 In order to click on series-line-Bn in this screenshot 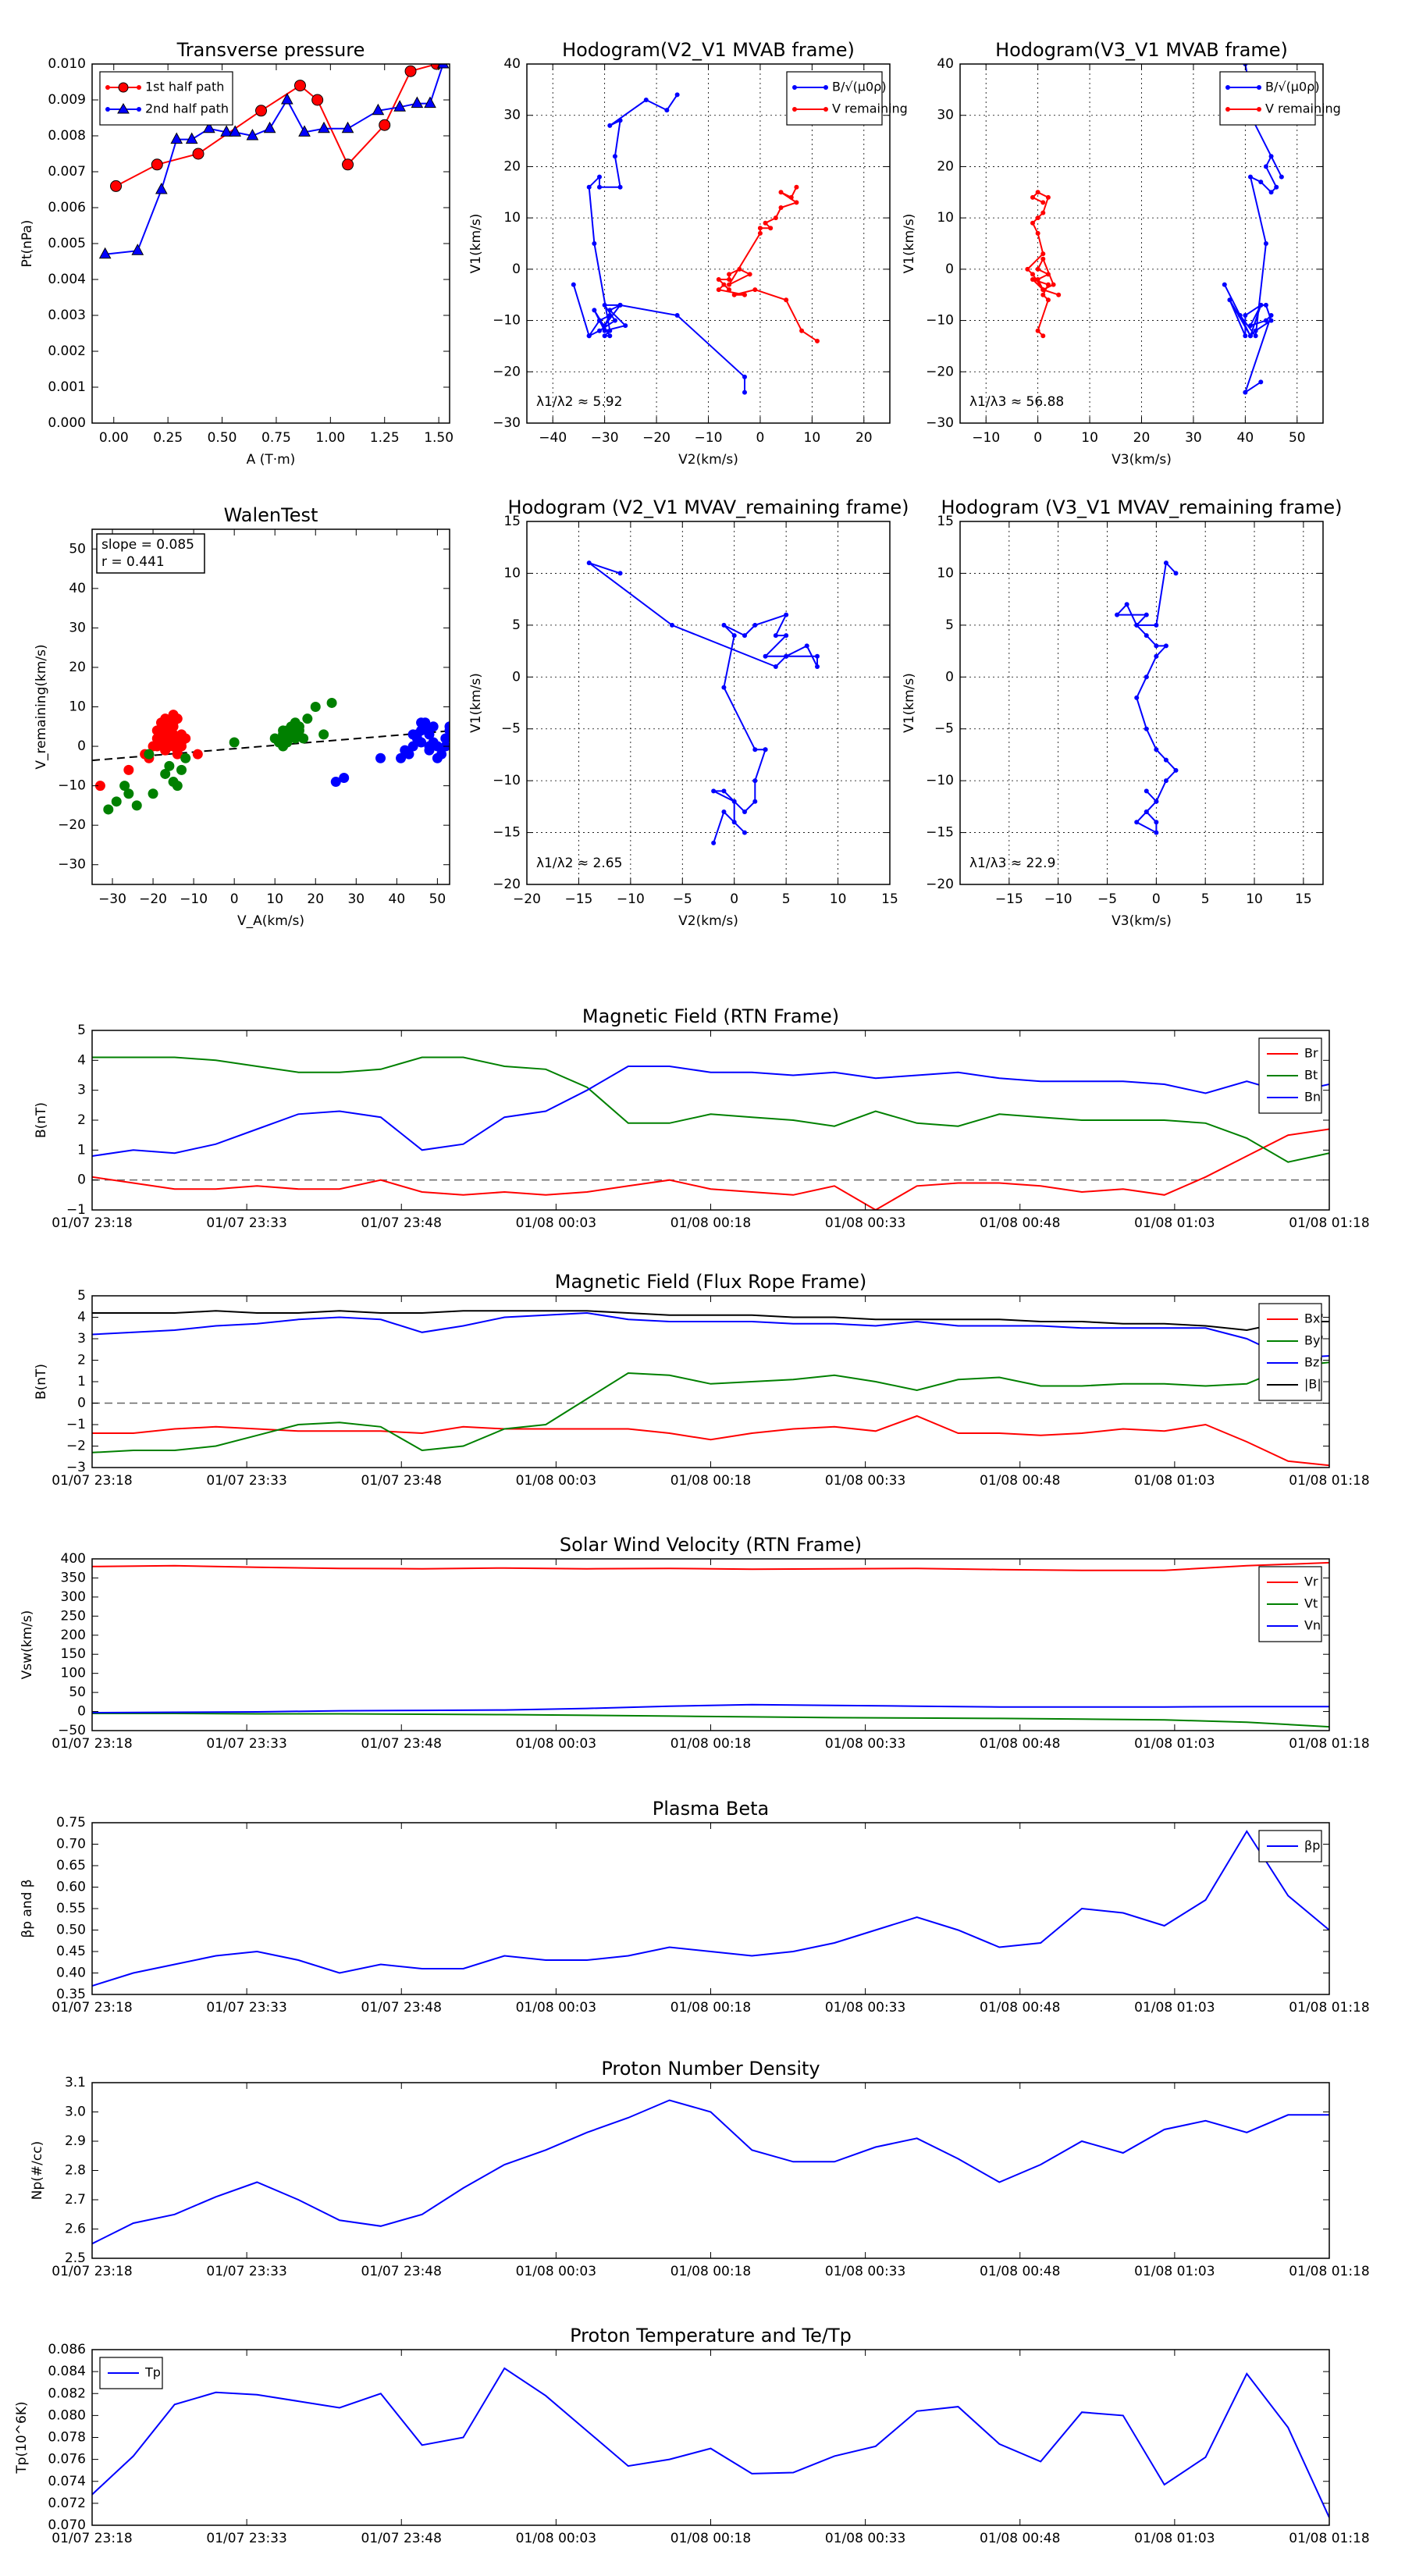, I will do `click(711, 1111)`.